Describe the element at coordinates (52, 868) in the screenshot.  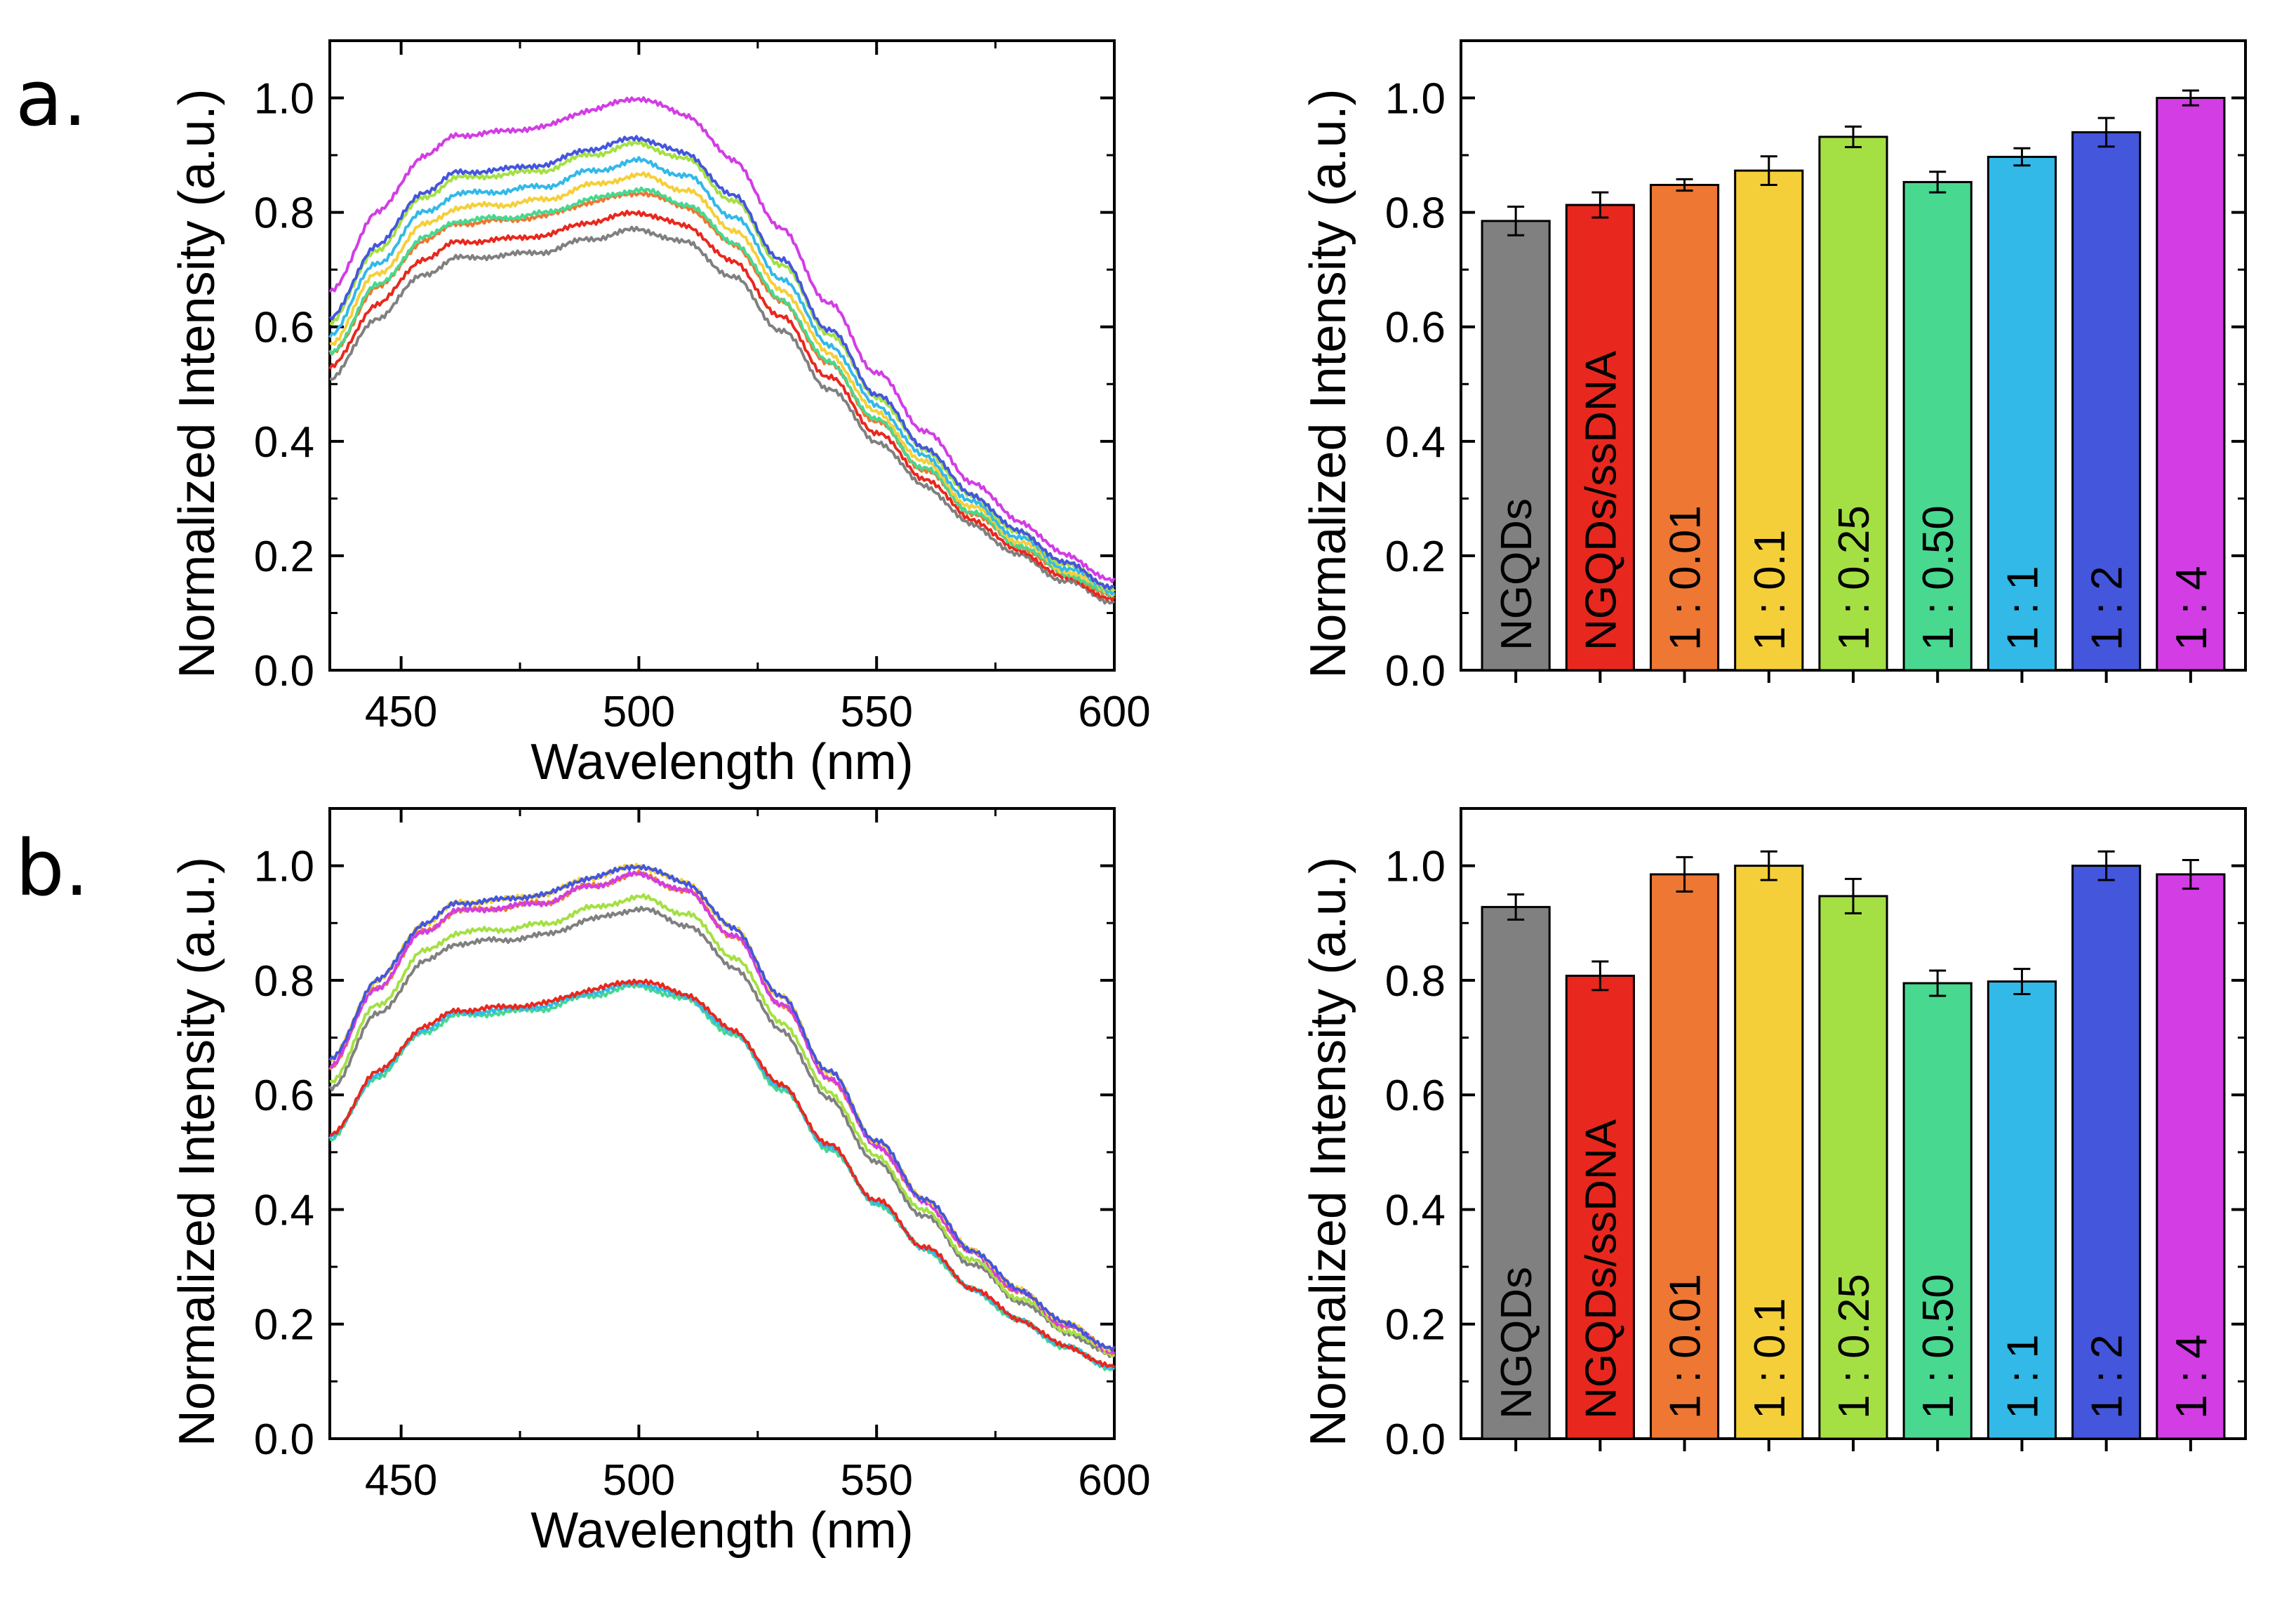
I see `panel-label-b: b.` at that location.